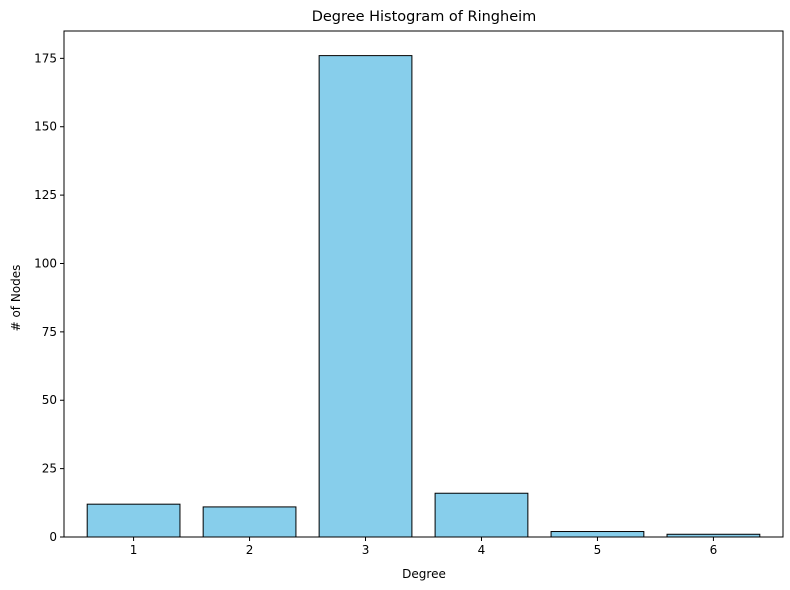 The image size is (790, 590). I want to click on y-tick-label: 175, so click(45, 58).